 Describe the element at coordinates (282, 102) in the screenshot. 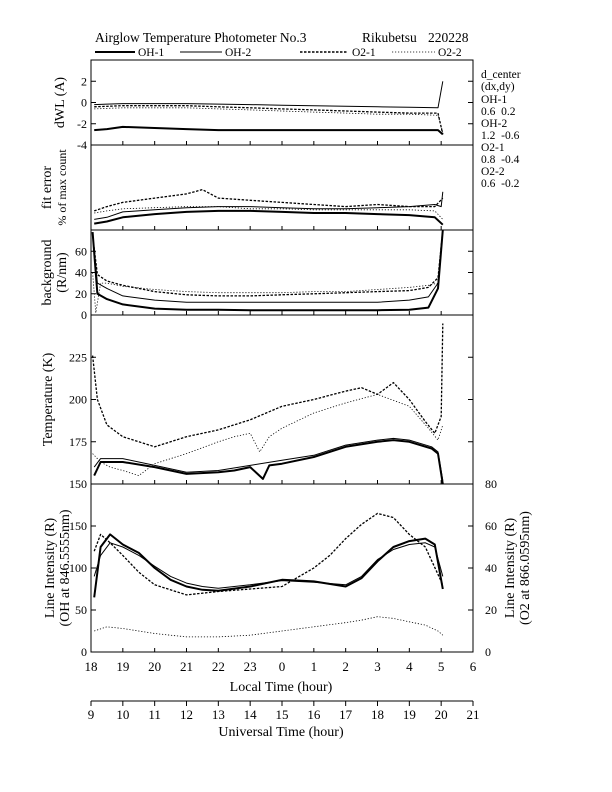

I see `panel-frame-dwl` at that location.